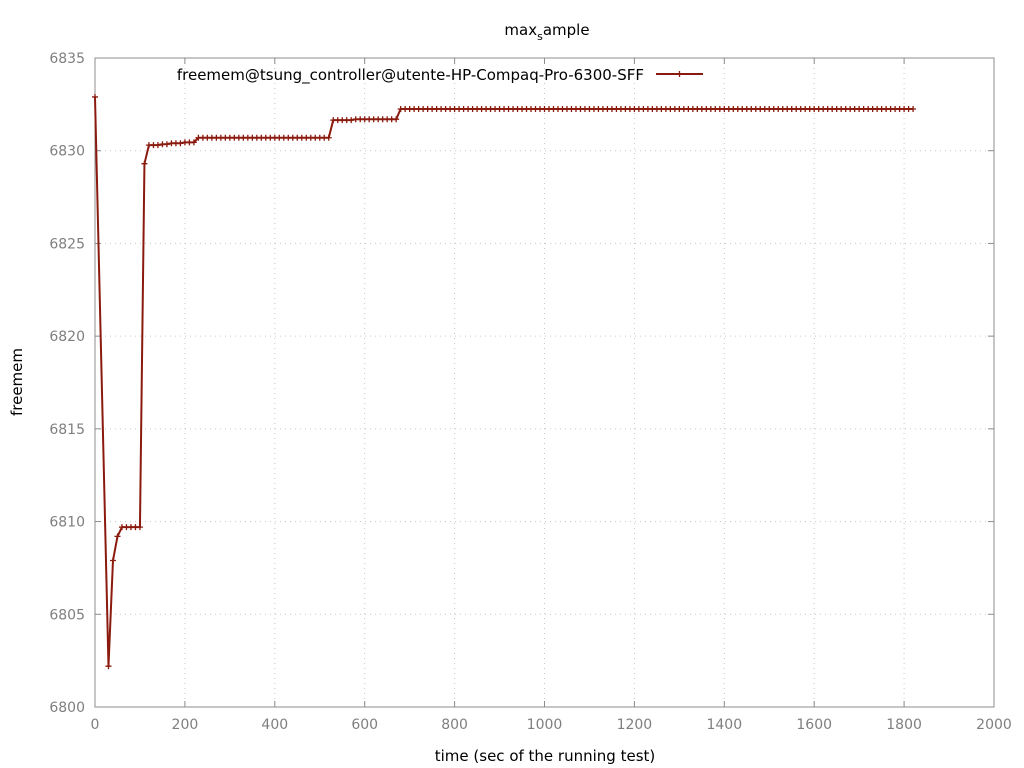  Describe the element at coordinates (545, 725) in the screenshot. I see `x-tick-label: 1000` at that location.